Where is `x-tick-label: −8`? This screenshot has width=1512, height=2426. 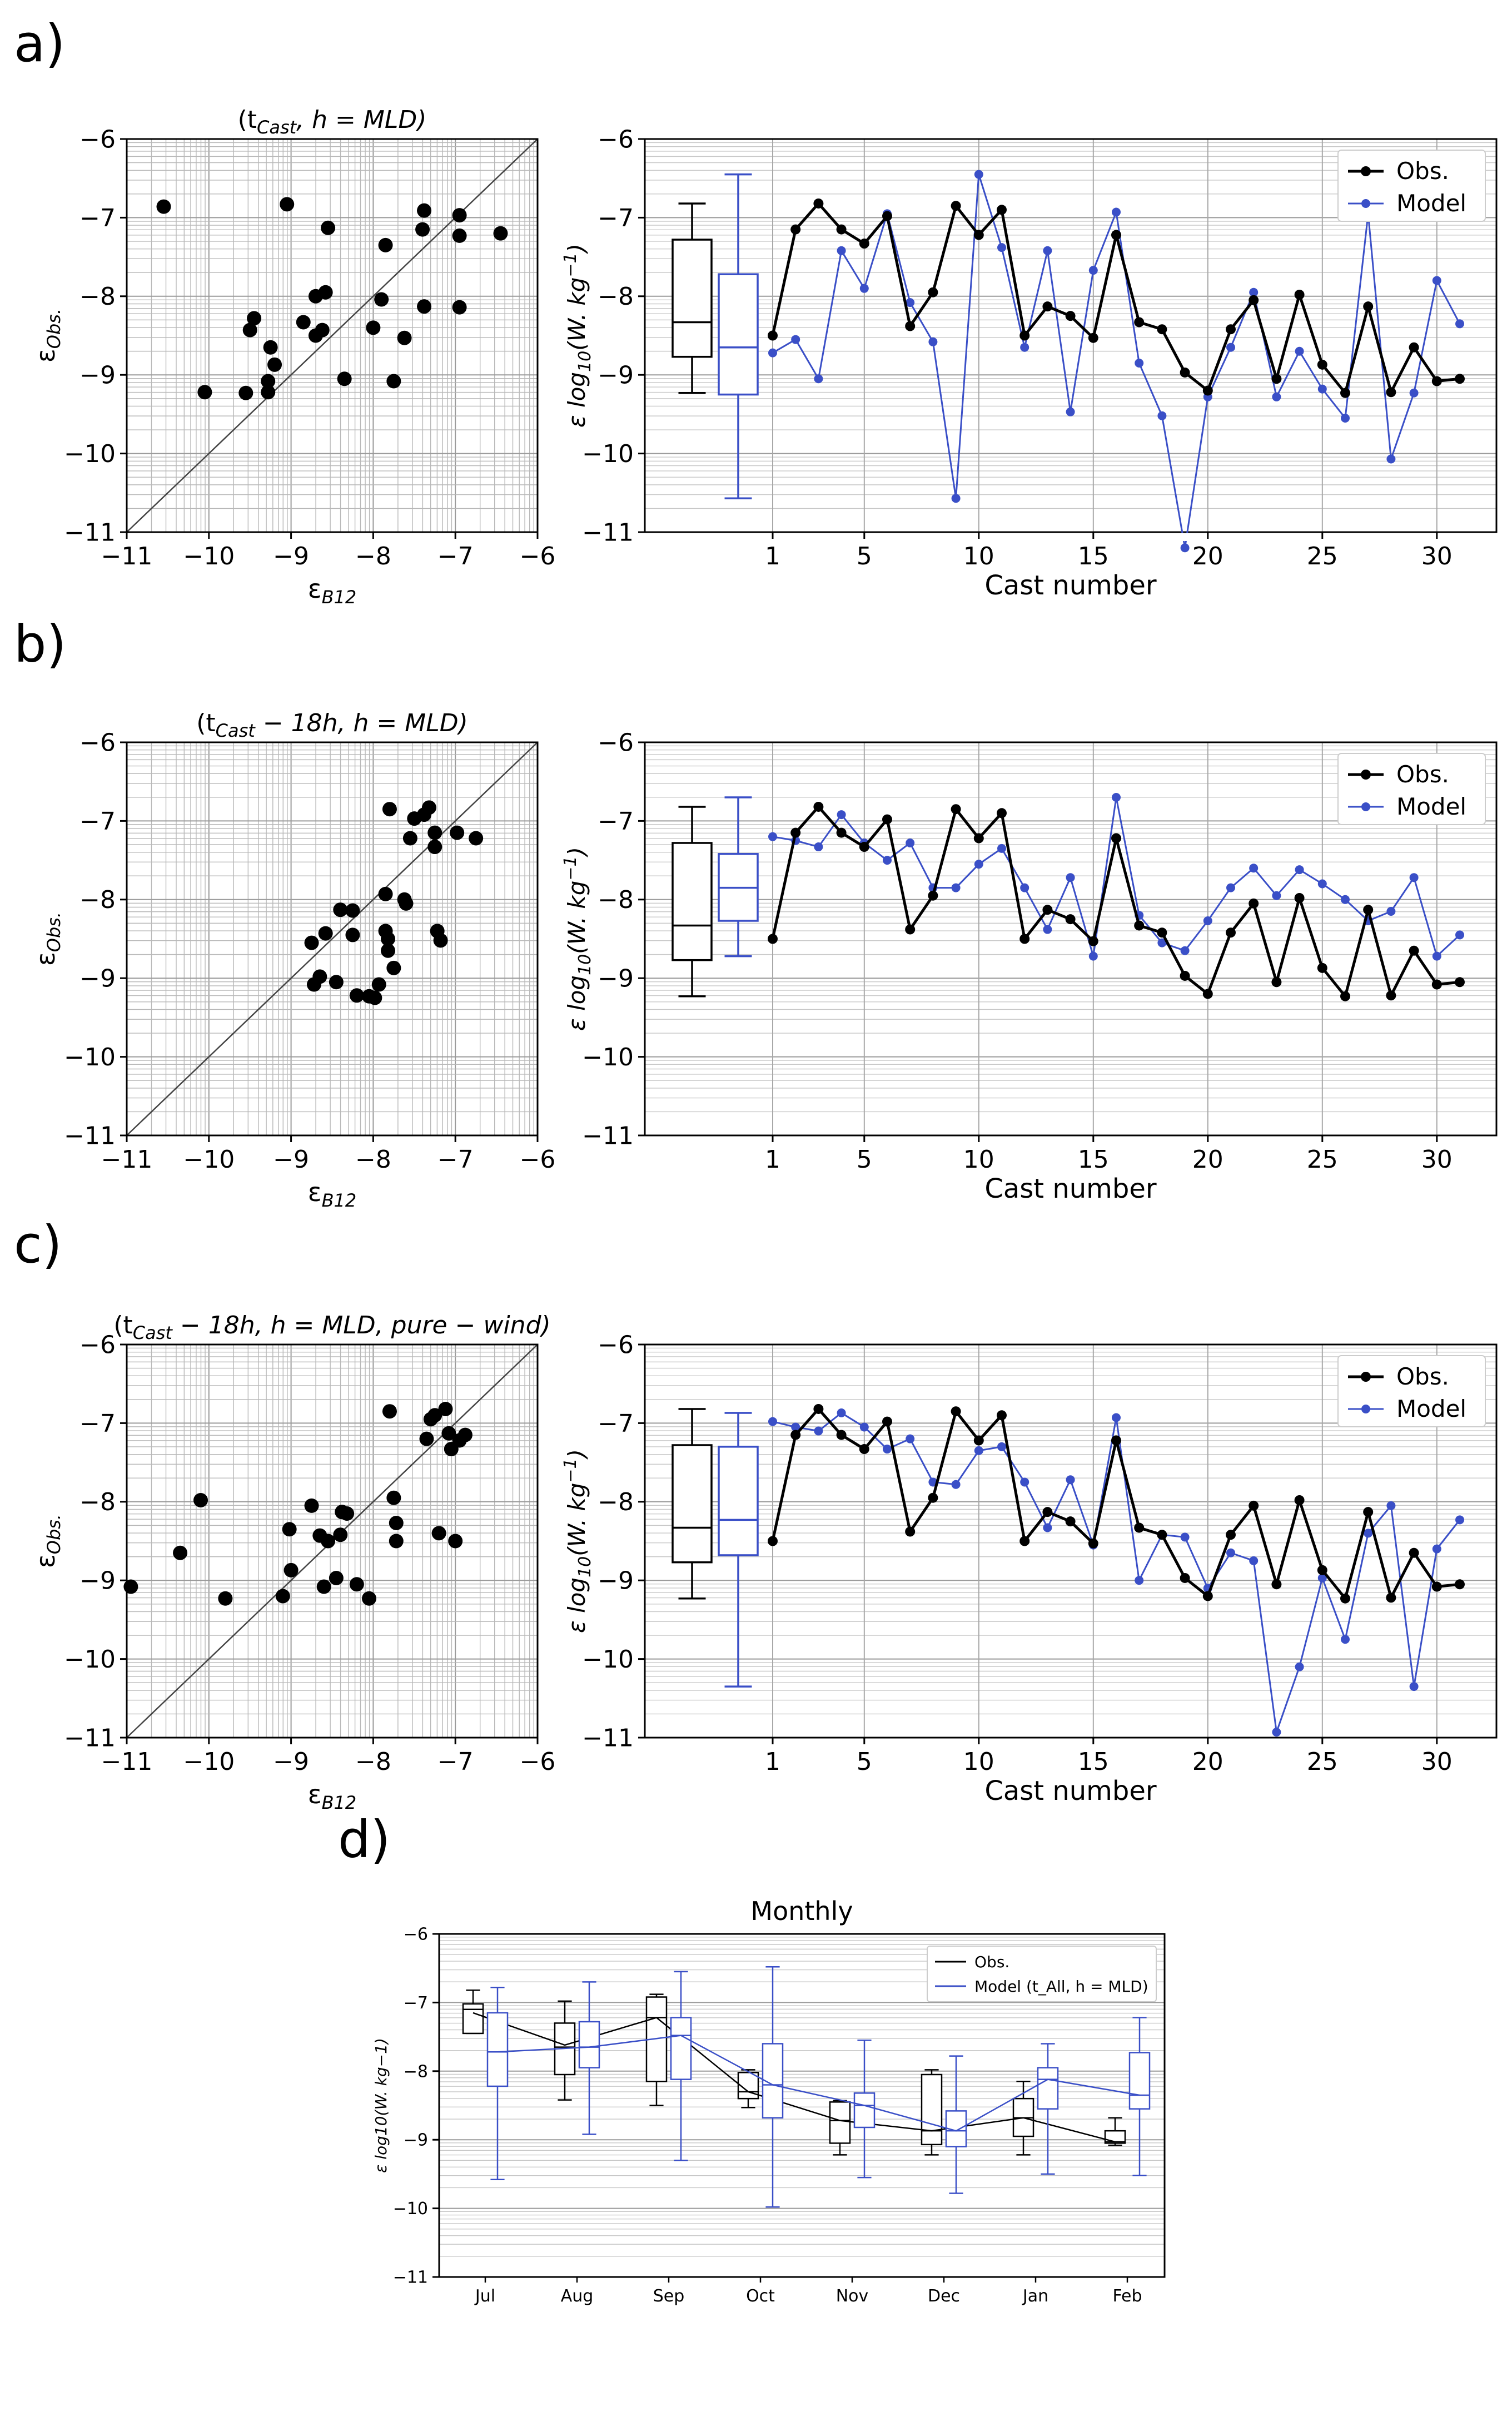 x-tick-label: −8 is located at coordinates (373, 556).